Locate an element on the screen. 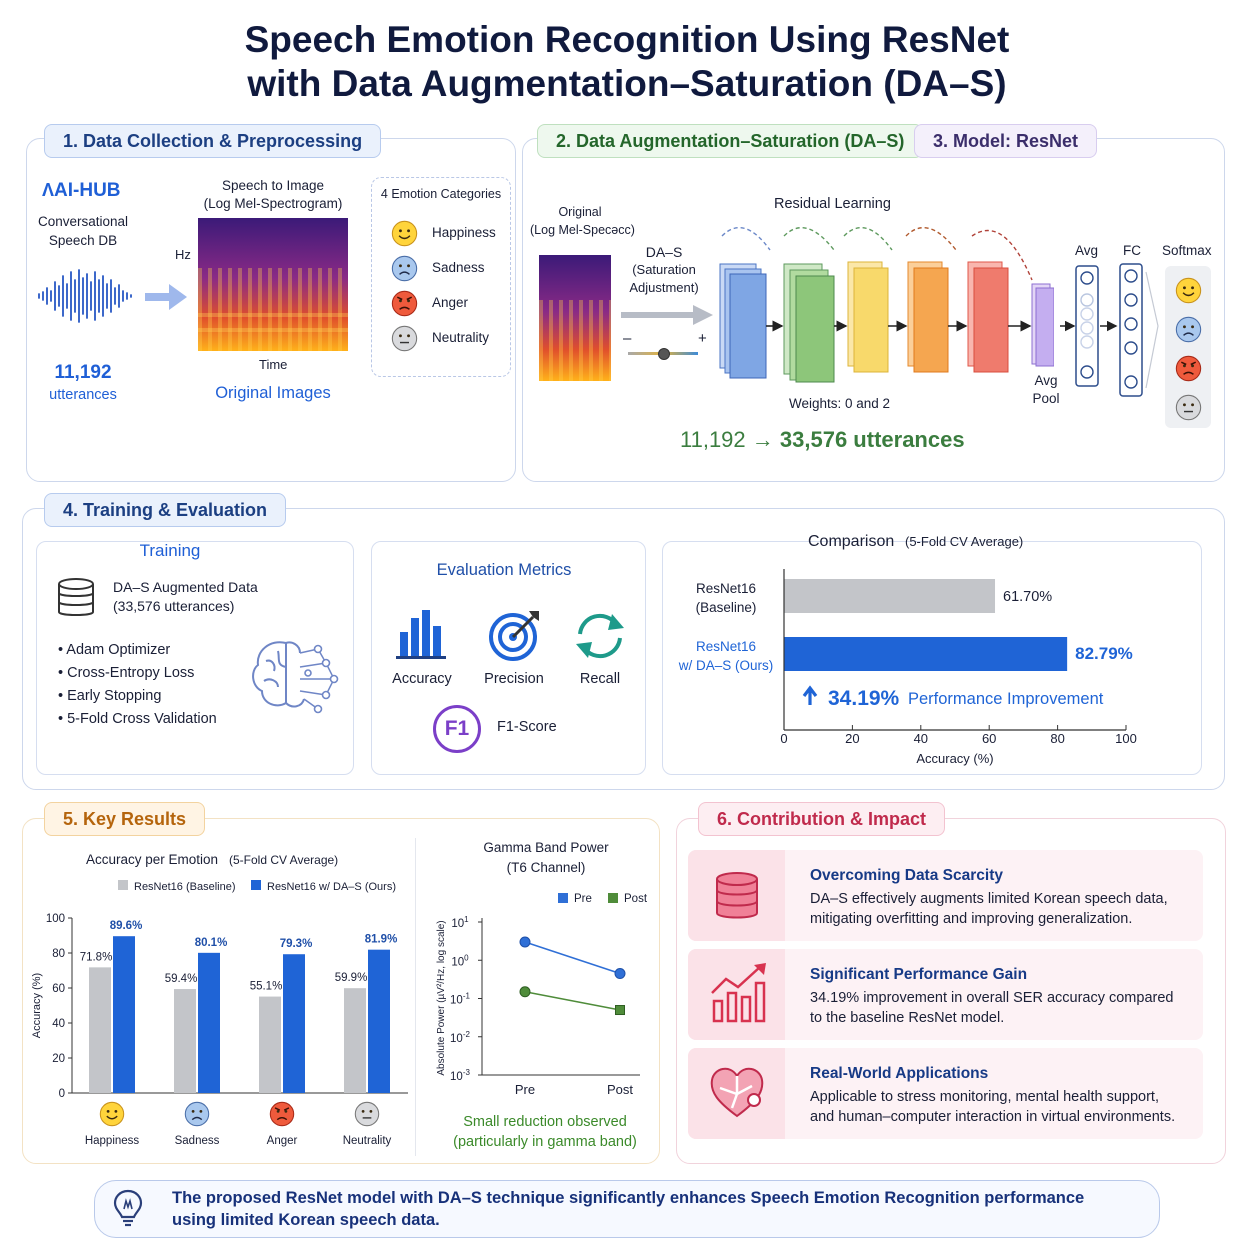 Image resolution: width=1254 pixels, height=1254 pixels. emotion-y-tick-label: 80 is located at coordinates (58, 954).